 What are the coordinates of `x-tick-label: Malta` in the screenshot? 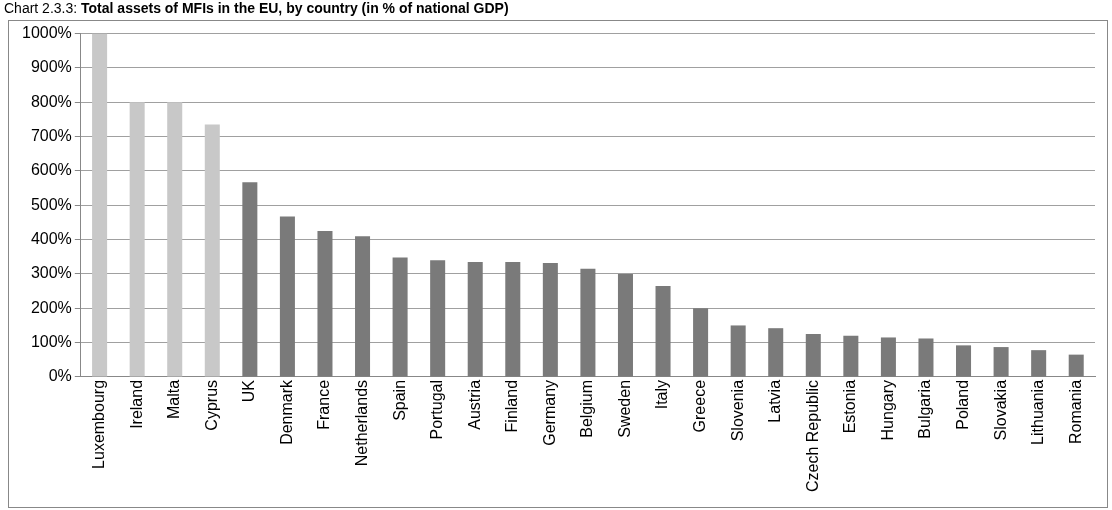 It's located at (174, 399).